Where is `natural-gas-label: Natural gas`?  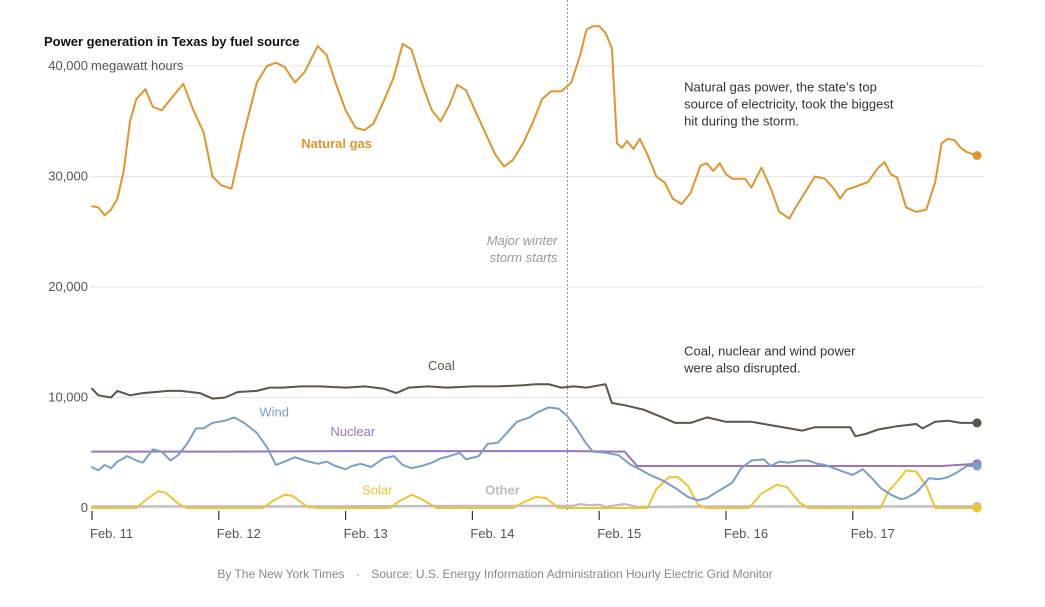 natural-gas-label: Natural gas is located at coordinates (336, 143).